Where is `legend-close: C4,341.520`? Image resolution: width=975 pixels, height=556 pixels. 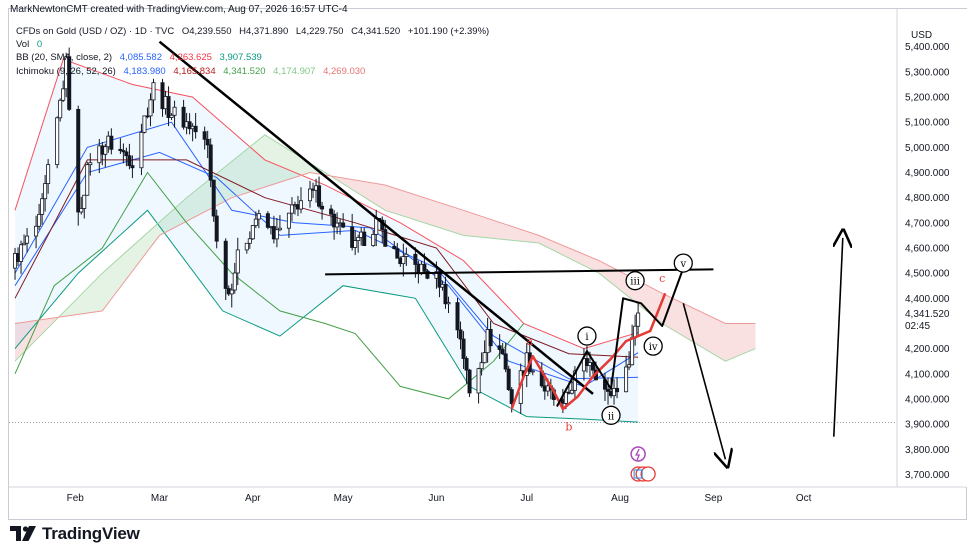 legend-close: C4,341.520 is located at coordinates (376, 31).